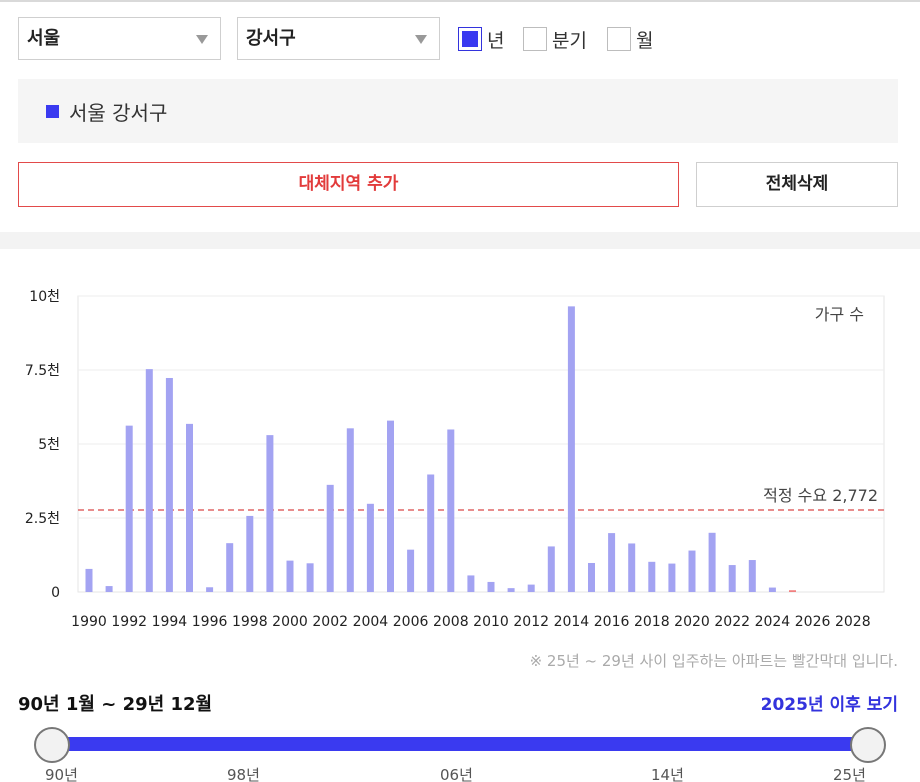  Describe the element at coordinates (732, 622) in the screenshot. I see `x-tick-label: 2022` at that location.